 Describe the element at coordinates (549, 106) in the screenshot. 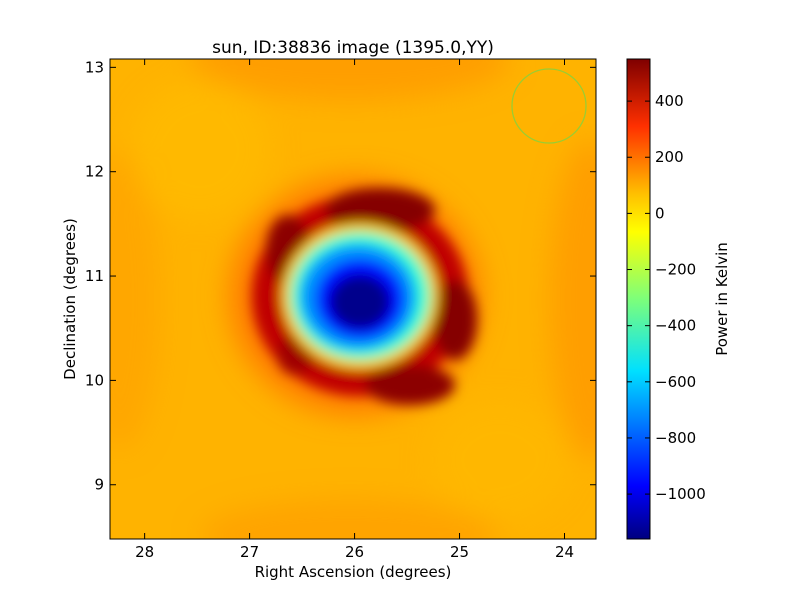

I see `beam-circle` at that location.